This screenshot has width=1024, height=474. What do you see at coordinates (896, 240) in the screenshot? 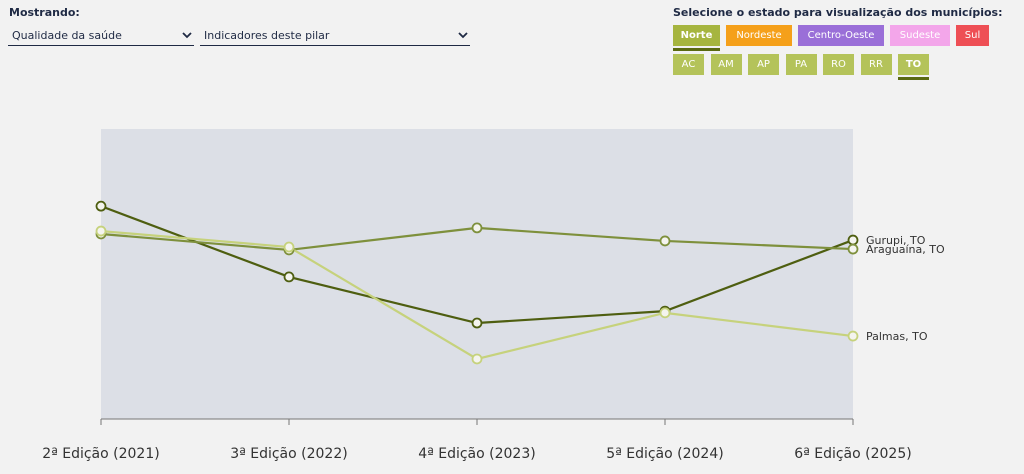
I see `series-label: Gurupi, TO` at bounding box center [896, 240].